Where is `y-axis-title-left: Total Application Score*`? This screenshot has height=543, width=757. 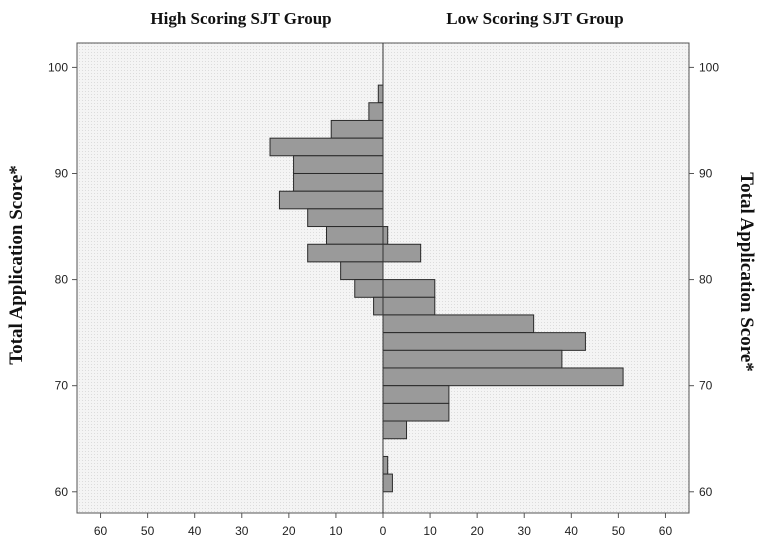
y-axis-title-left: Total Application Score* is located at coordinates (16, 265).